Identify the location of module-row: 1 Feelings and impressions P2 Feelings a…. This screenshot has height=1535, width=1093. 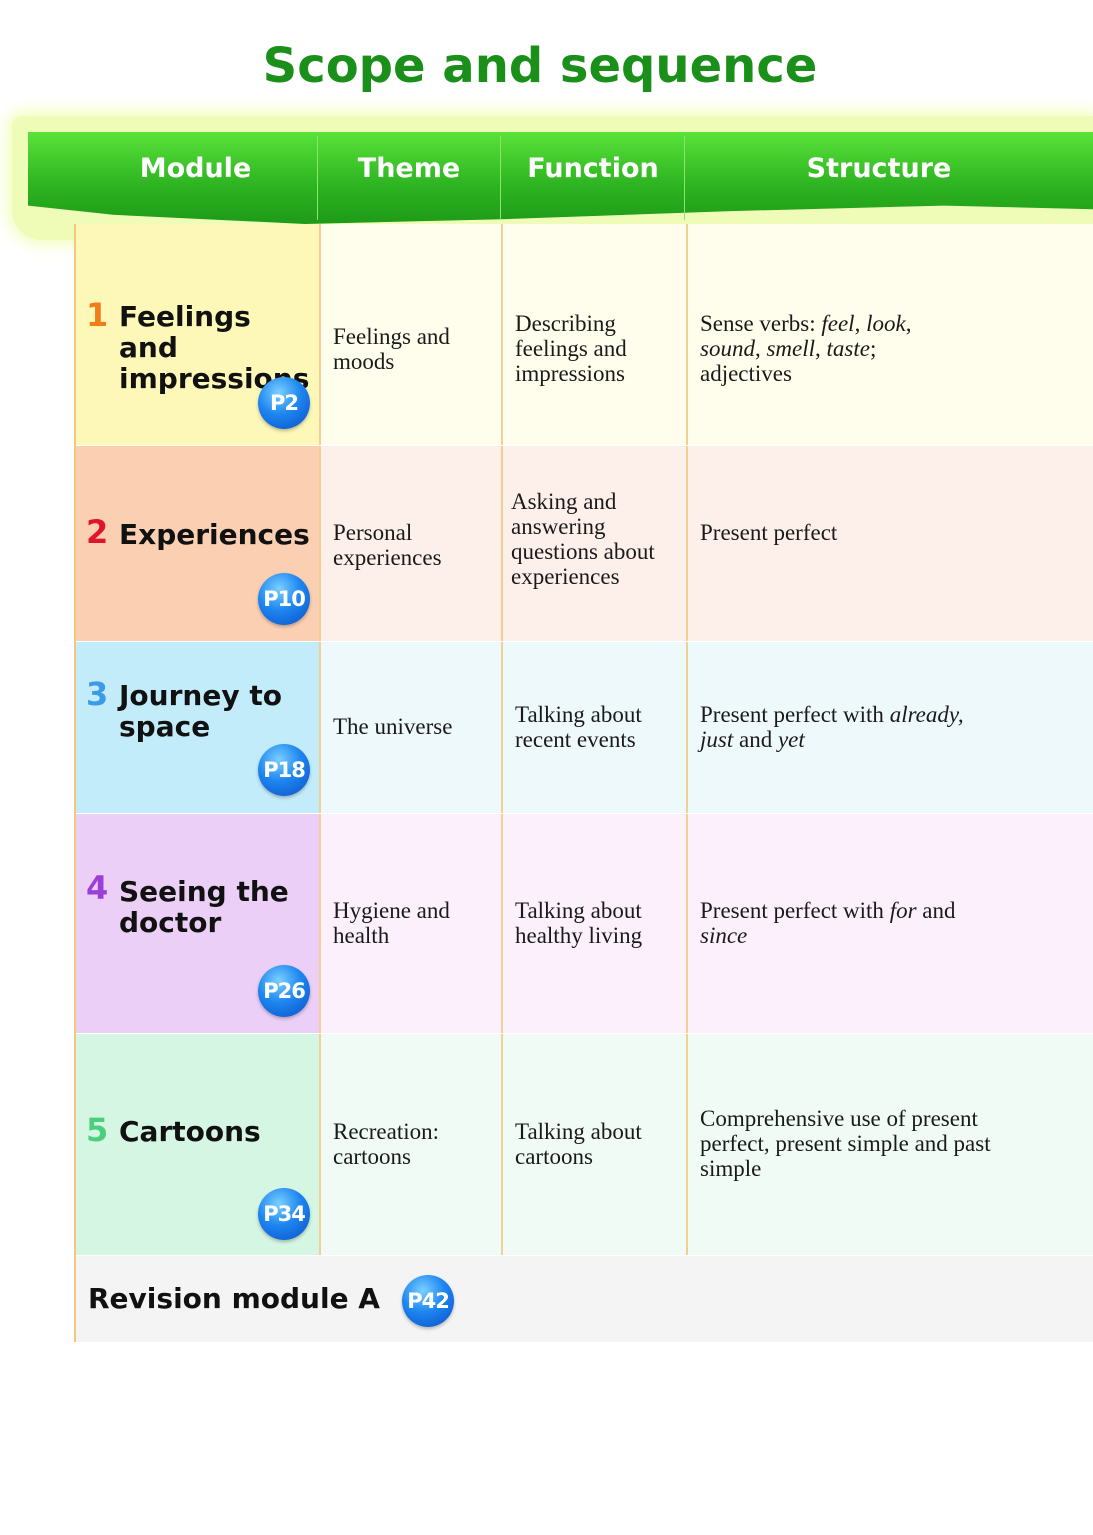
(583, 335).